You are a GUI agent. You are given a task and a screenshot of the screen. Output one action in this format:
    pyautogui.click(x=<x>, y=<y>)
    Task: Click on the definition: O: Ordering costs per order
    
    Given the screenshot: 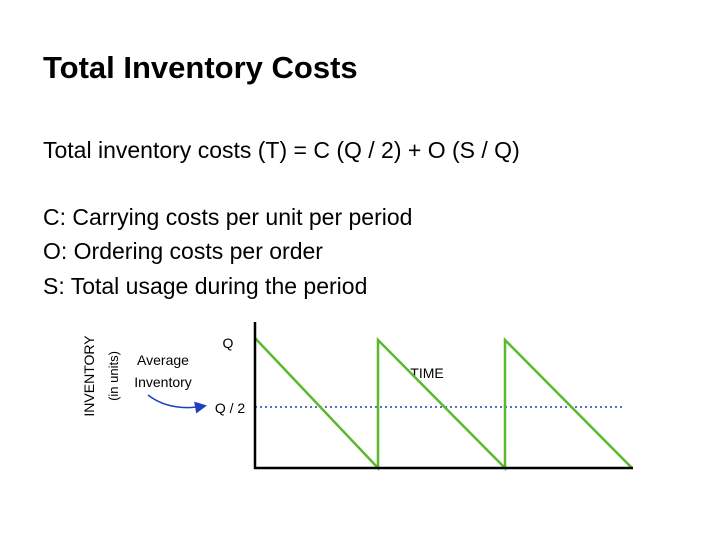 What is the action you would take?
    pyautogui.click(x=183, y=251)
    